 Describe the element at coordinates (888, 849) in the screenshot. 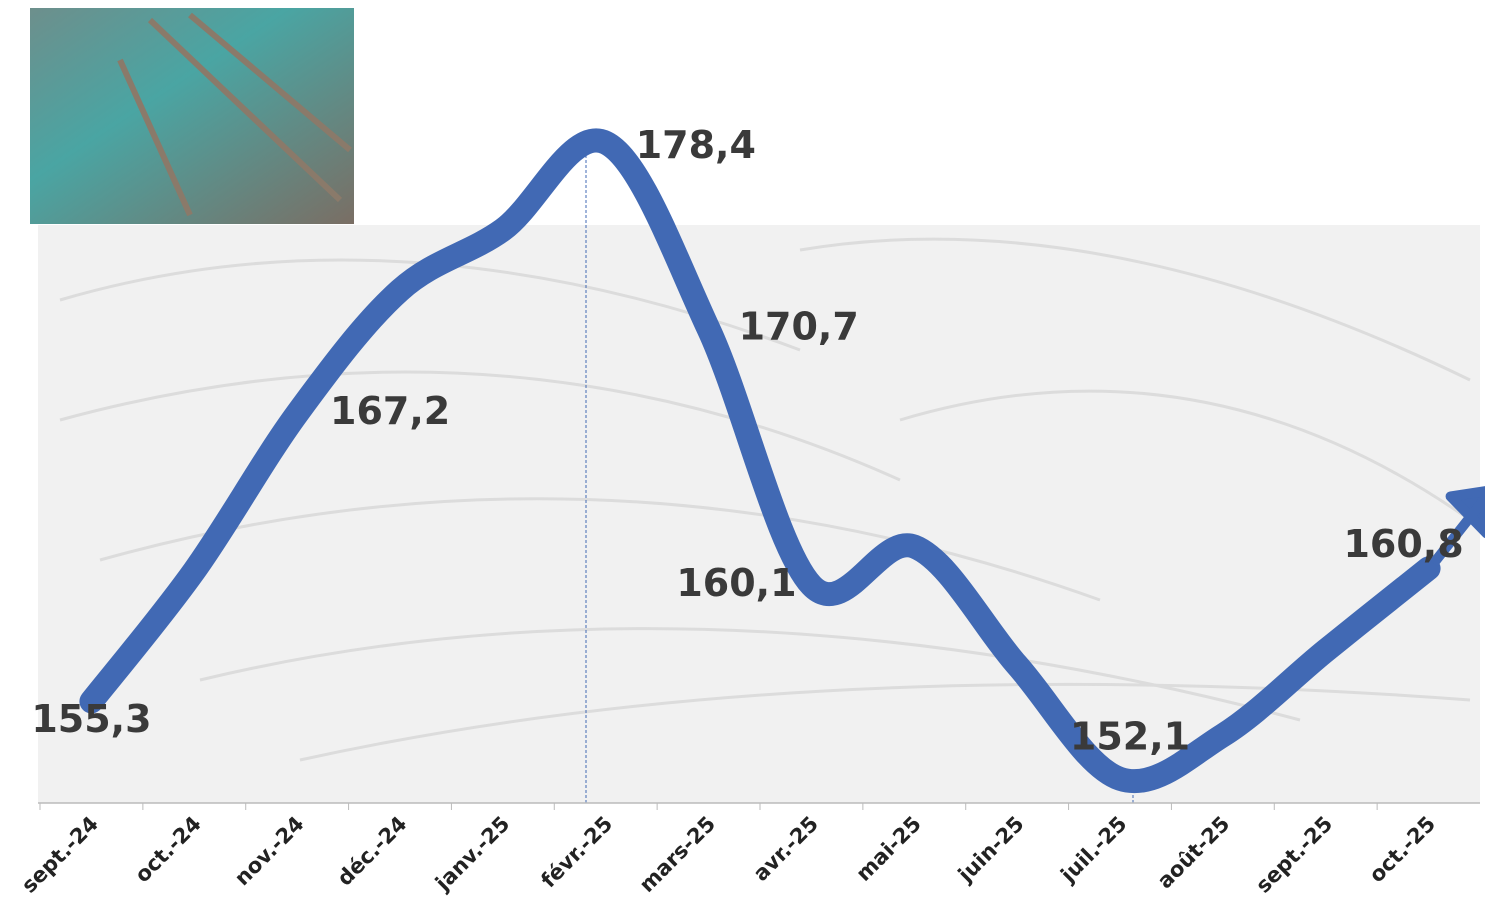

I see `x-tick-label: mai-25` at that location.